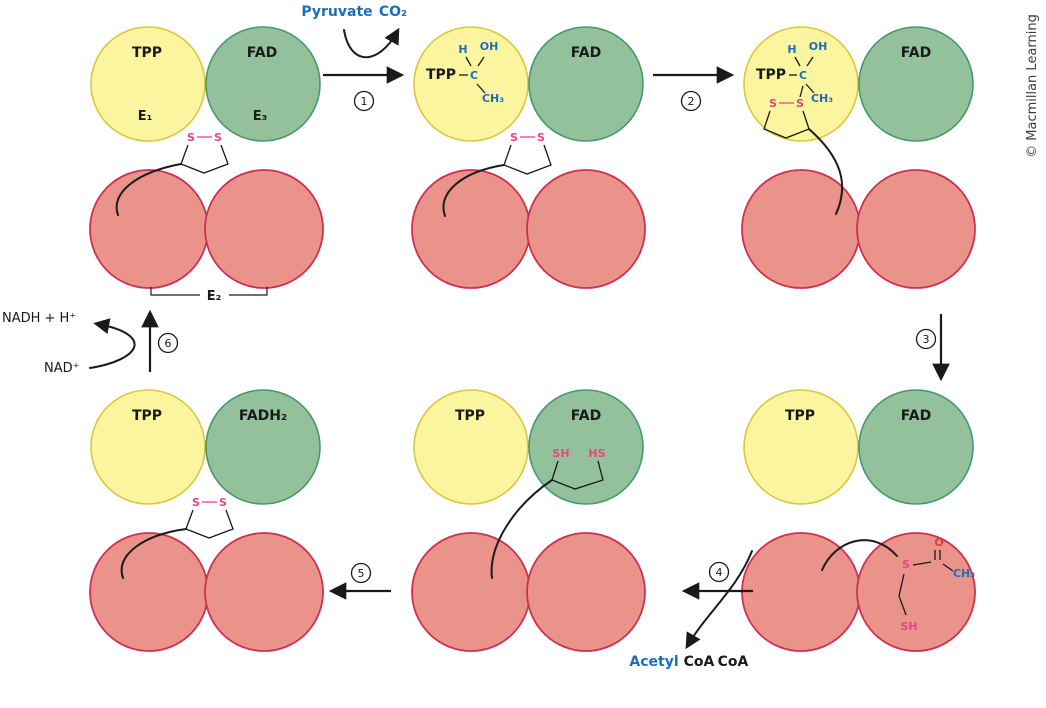  Describe the element at coordinates (209, 291) in the screenshot. I see `e2-bracket` at that location.